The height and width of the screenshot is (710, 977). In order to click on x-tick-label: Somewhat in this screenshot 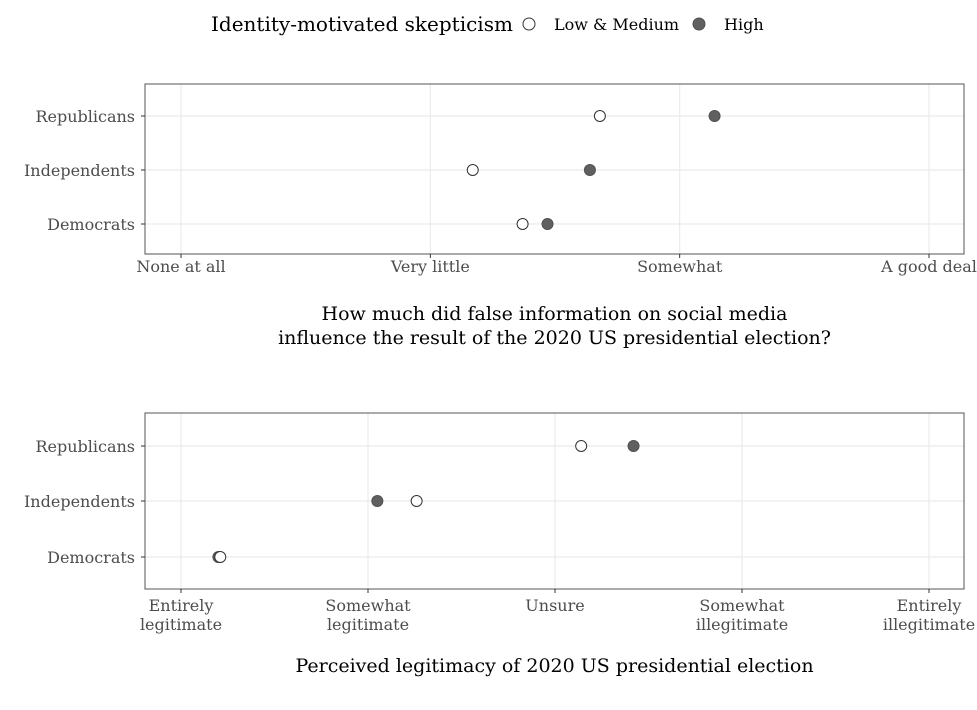, I will do `click(680, 266)`.